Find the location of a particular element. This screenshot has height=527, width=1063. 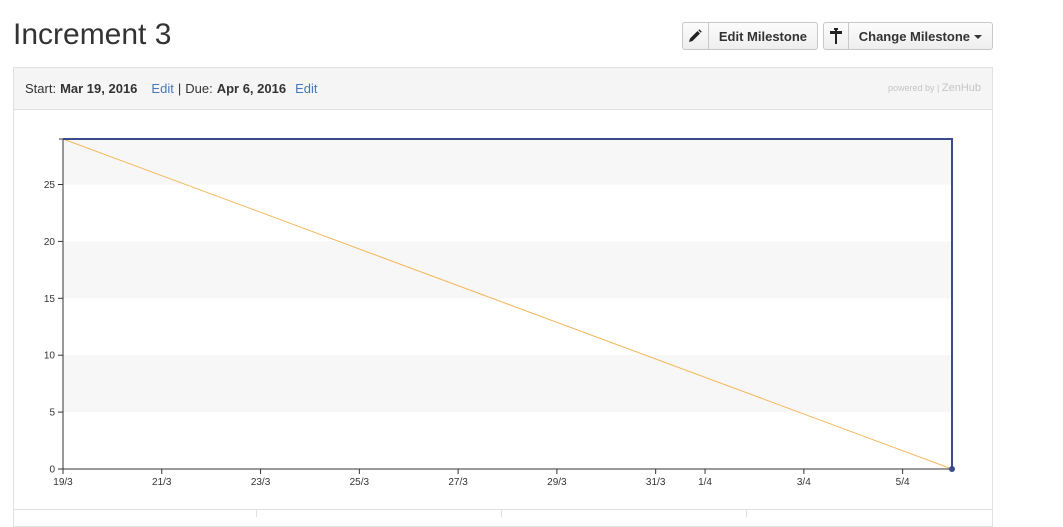

y-tick-label: 20 is located at coordinates (50, 242).